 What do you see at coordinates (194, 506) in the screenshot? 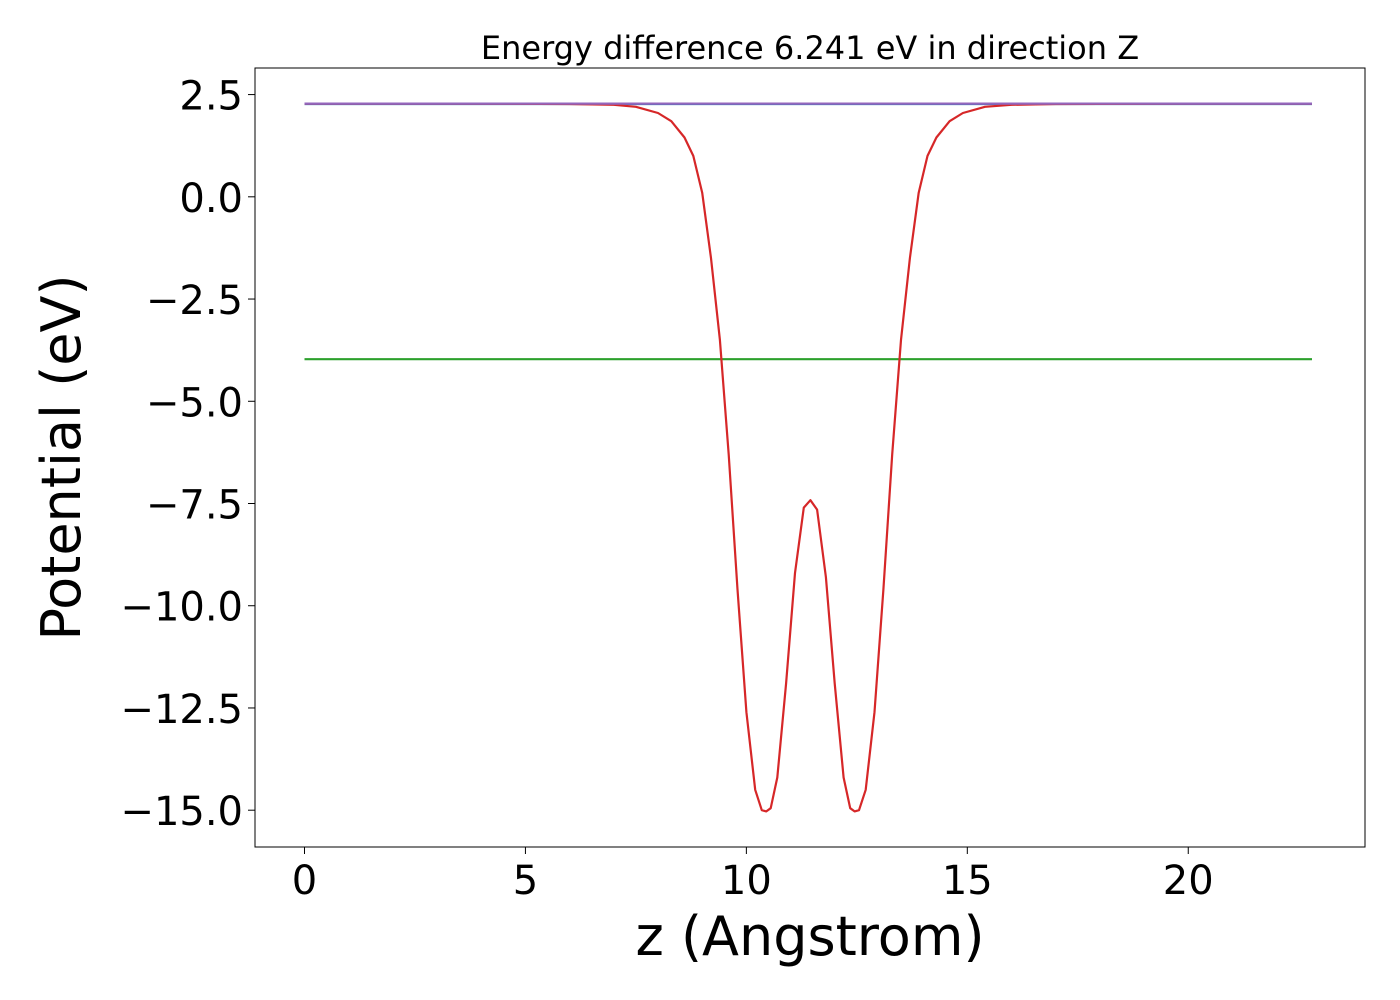
I see `y-tick-label: −7.5` at bounding box center [194, 506].